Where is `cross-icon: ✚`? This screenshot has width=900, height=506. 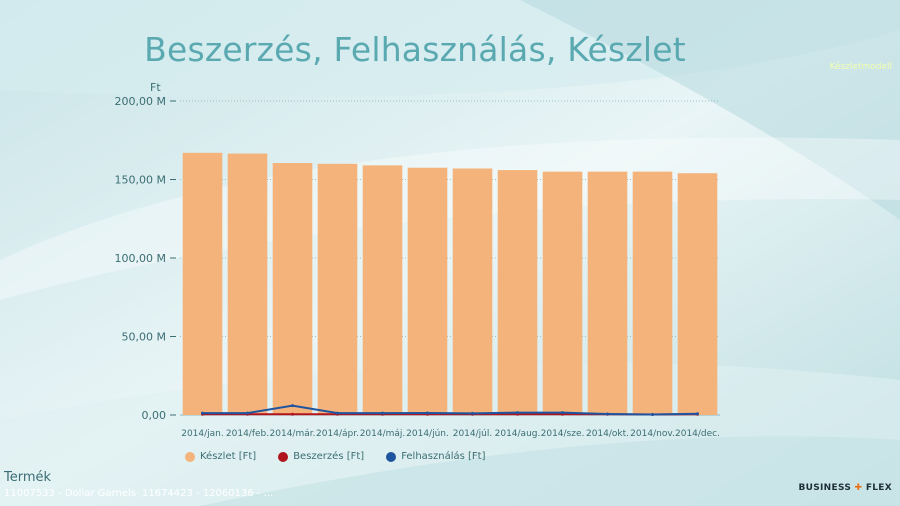
cross-icon: ✚ is located at coordinates (858, 488).